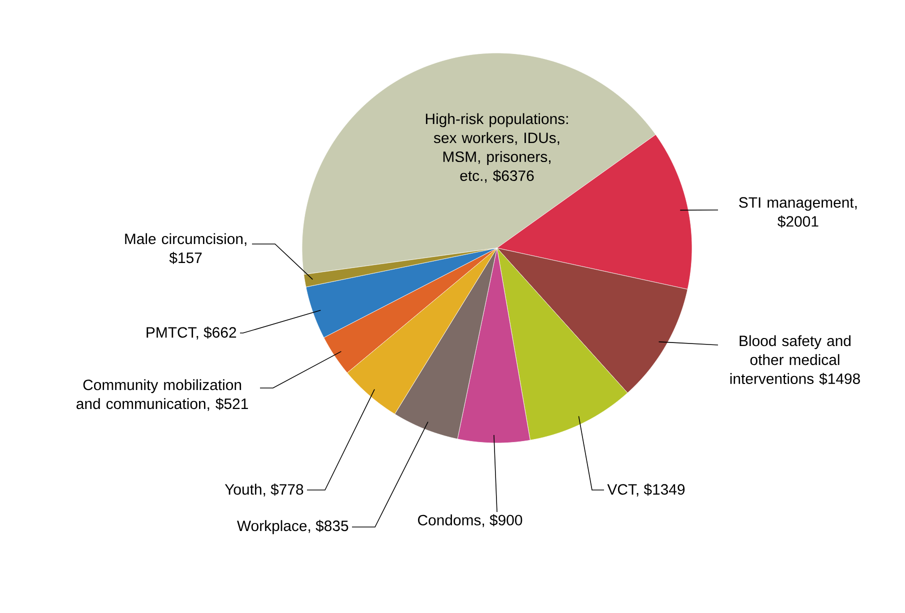 The image size is (905, 613). What do you see at coordinates (795, 360) in the screenshot?
I see `slice-label: Blood safety and other medical interventions $1498` at bounding box center [795, 360].